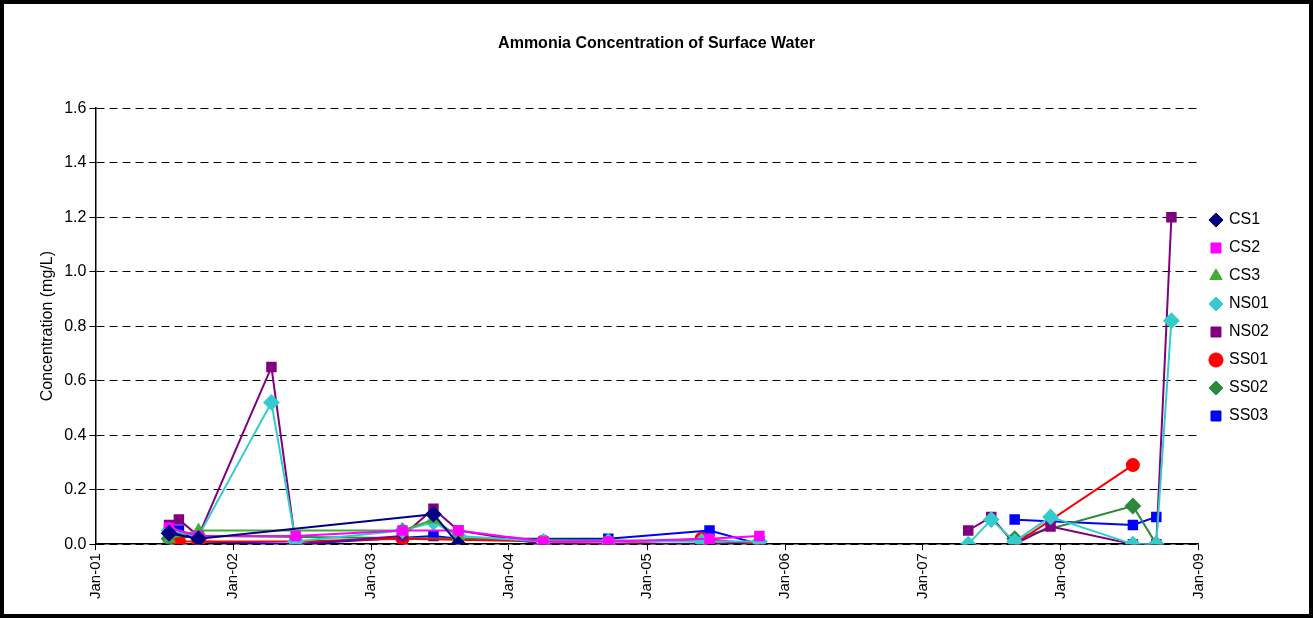 The width and height of the screenshot is (1313, 618). I want to click on y-tick-label: 1.0, so click(75, 271).